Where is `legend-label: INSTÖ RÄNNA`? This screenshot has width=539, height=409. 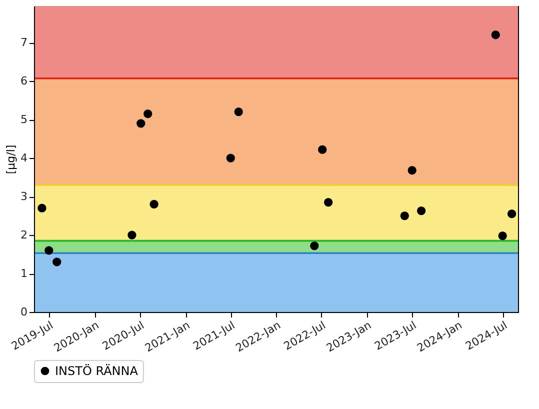 legend-label: INSTÖ RÄNNA is located at coordinates (97, 371).